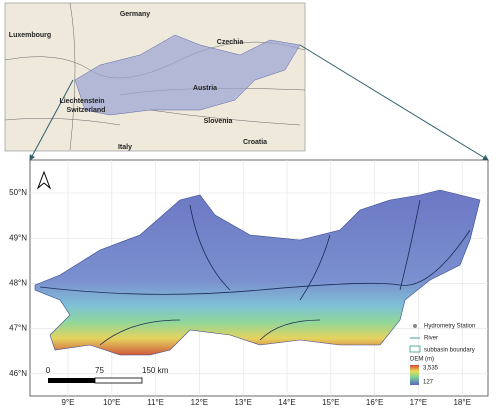 The height and width of the screenshot is (409, 500). Describe the element at coordinates (18, 192) in the screenshot. I see `lat-label: 50°N` at that location.